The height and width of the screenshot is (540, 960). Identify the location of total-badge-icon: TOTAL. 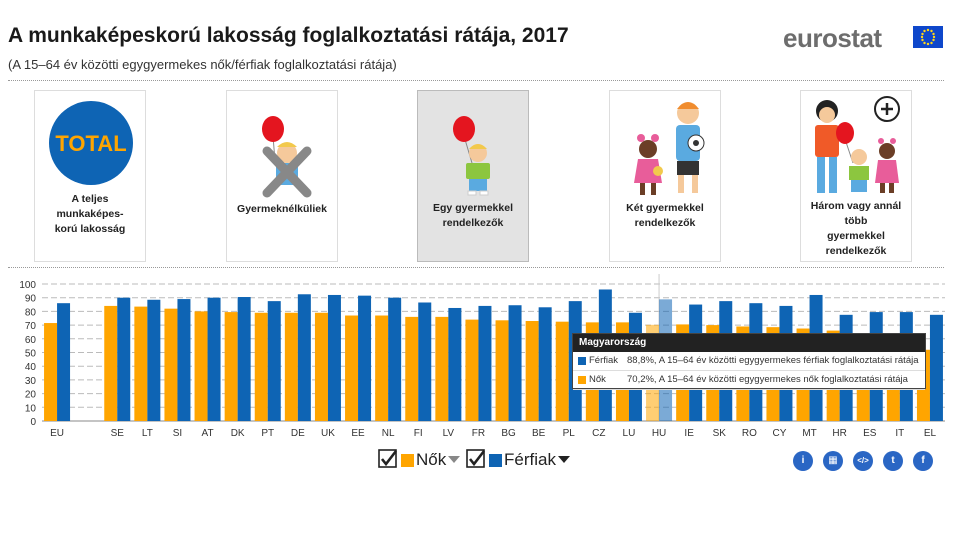
(91, 146).